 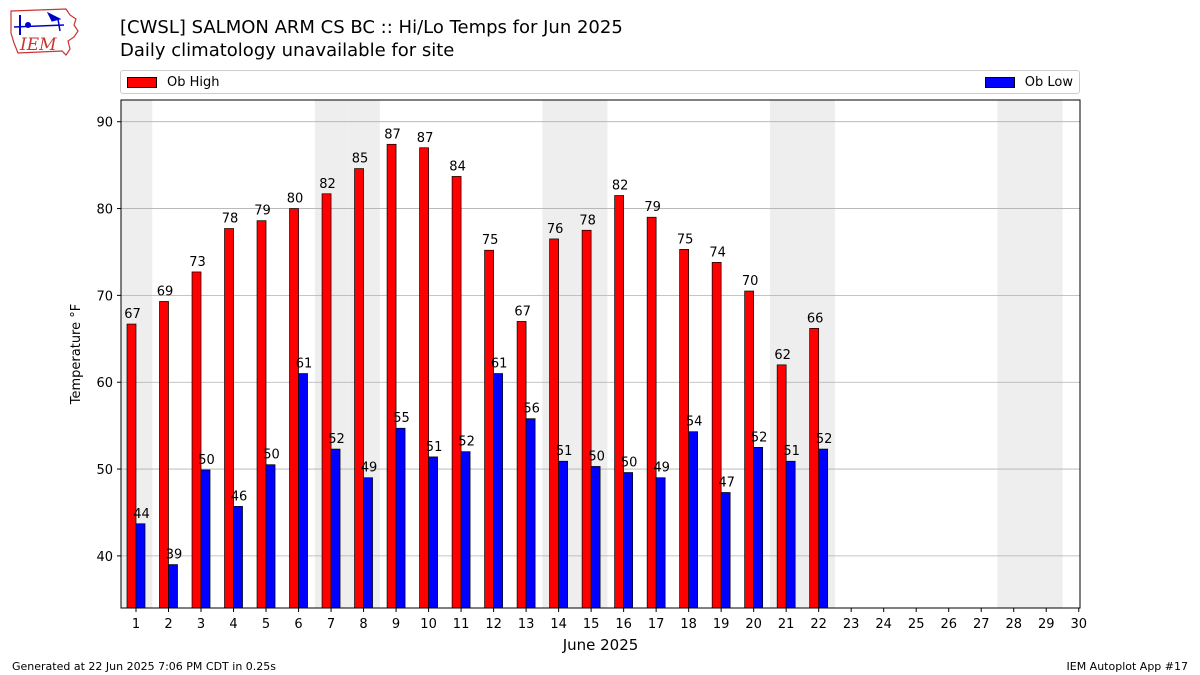 What do you see at coordinates (688, 624) in the screenshot?
I see `x-tick-label: 18` at bounding box center [688, 624].